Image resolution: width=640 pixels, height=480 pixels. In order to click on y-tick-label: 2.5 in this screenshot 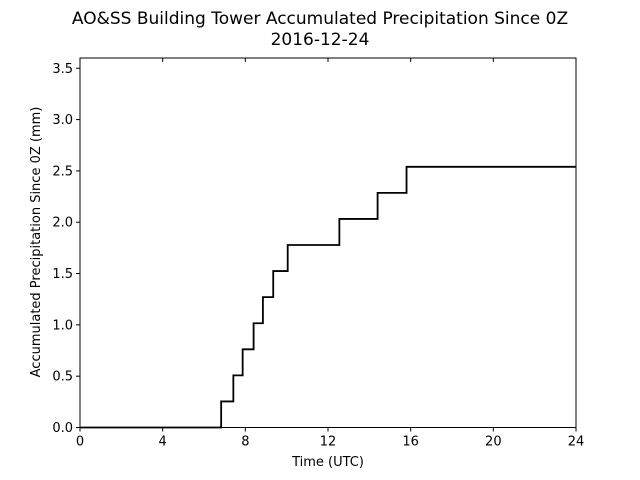, I will do `click(62, 171)`.